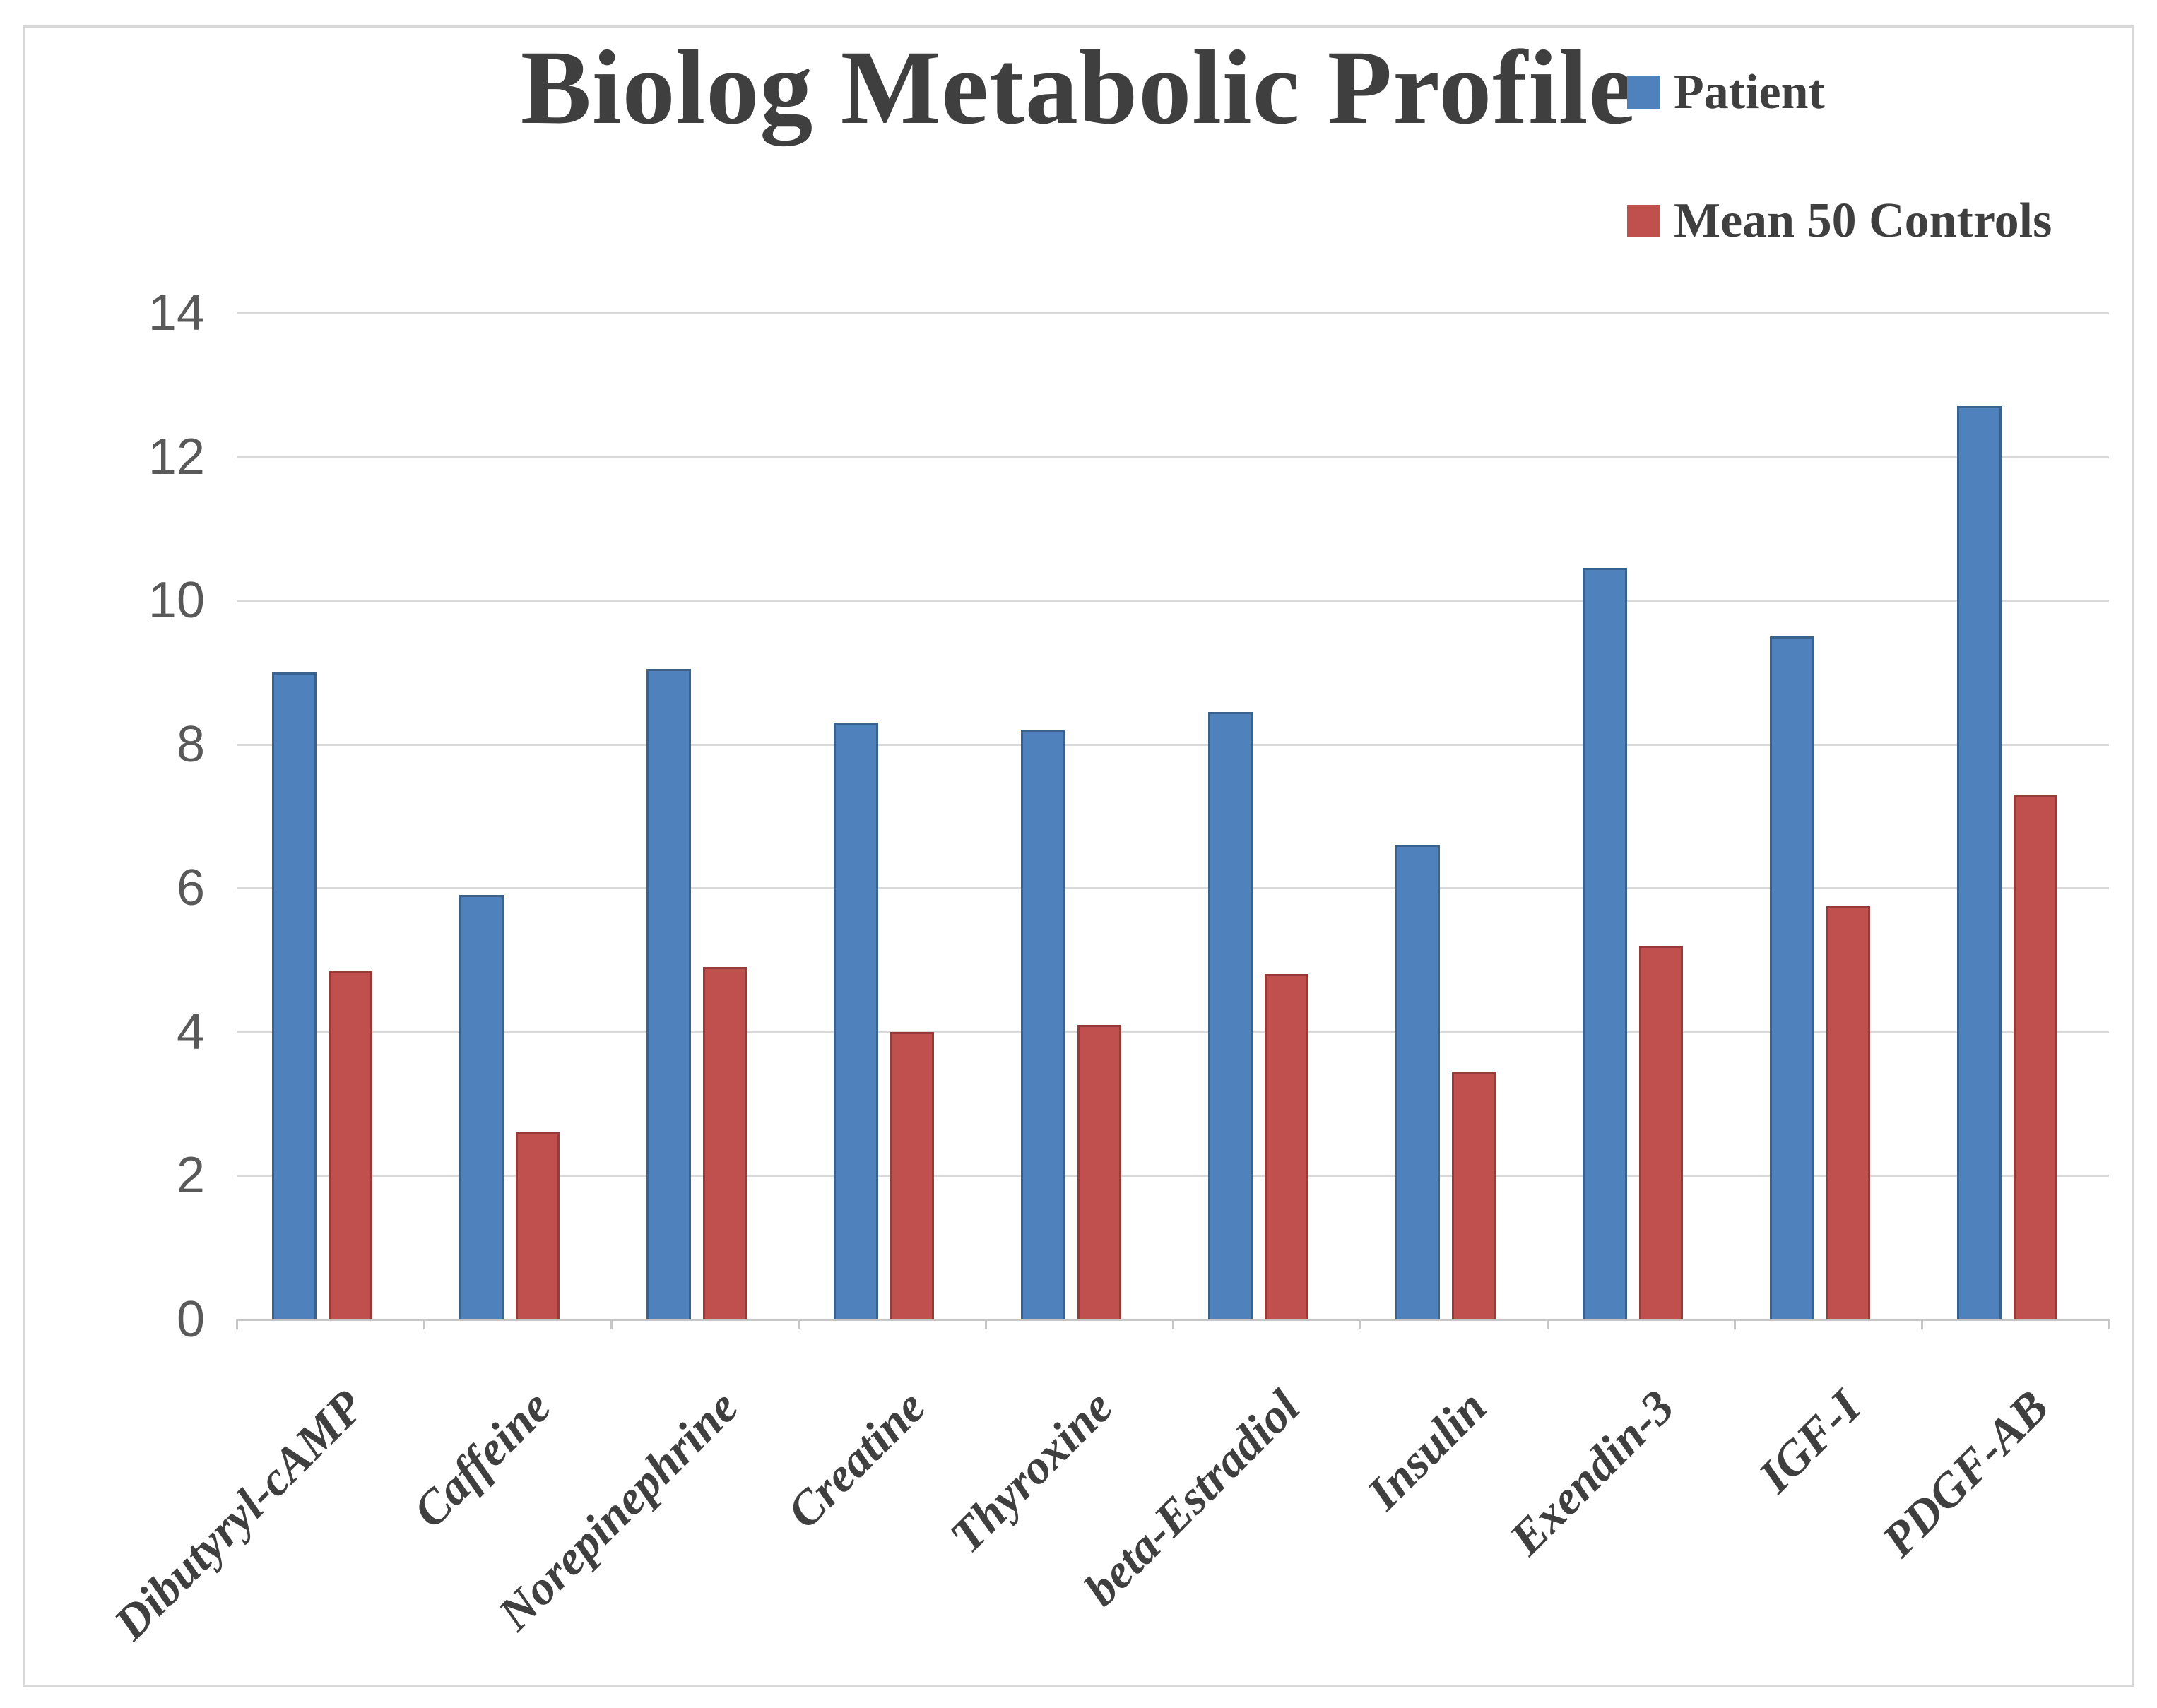 This screenshot has width=2157, height=1708. I want to click on bar-mean-50-controls-Caffeine, so click(537, 1225).